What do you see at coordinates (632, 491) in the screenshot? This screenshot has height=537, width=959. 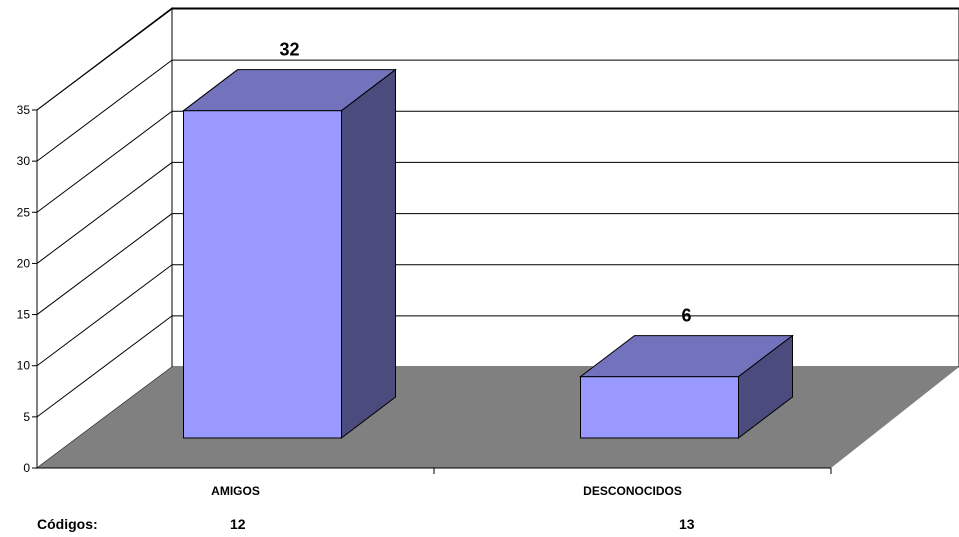 I see `x-category-label: DESCONOCIDOS` at bounding box center [632, 491].